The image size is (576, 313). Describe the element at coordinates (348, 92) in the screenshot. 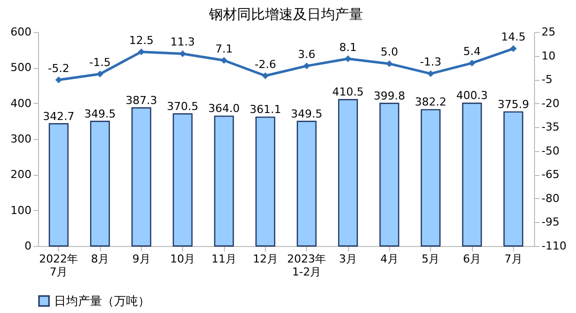

I see `data-label: 410.5` at that location.